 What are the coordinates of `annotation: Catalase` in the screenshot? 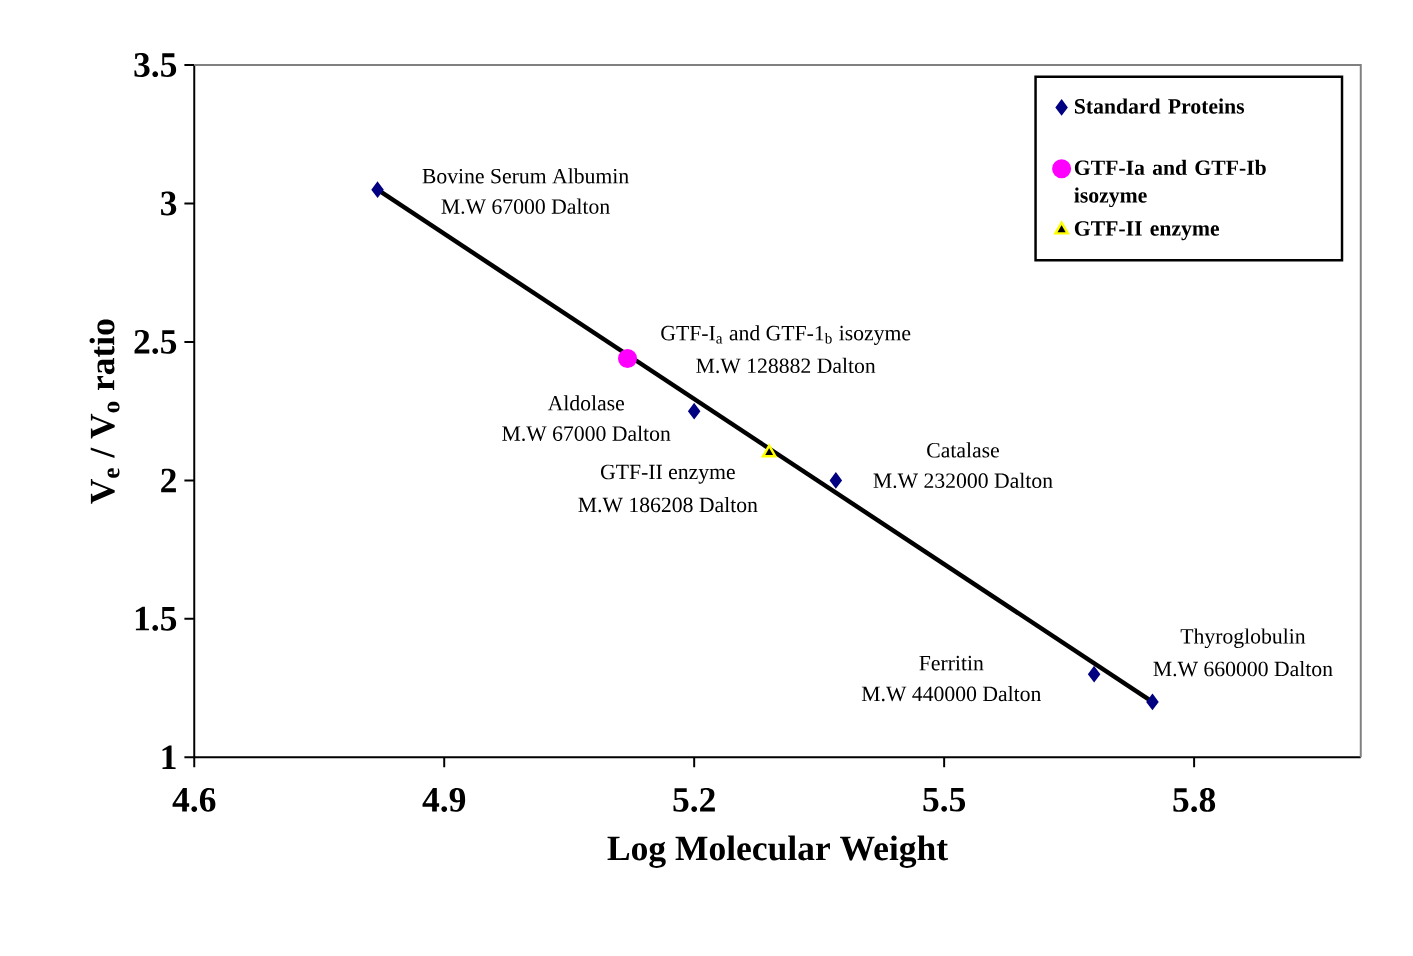 It's located at (963, 450).